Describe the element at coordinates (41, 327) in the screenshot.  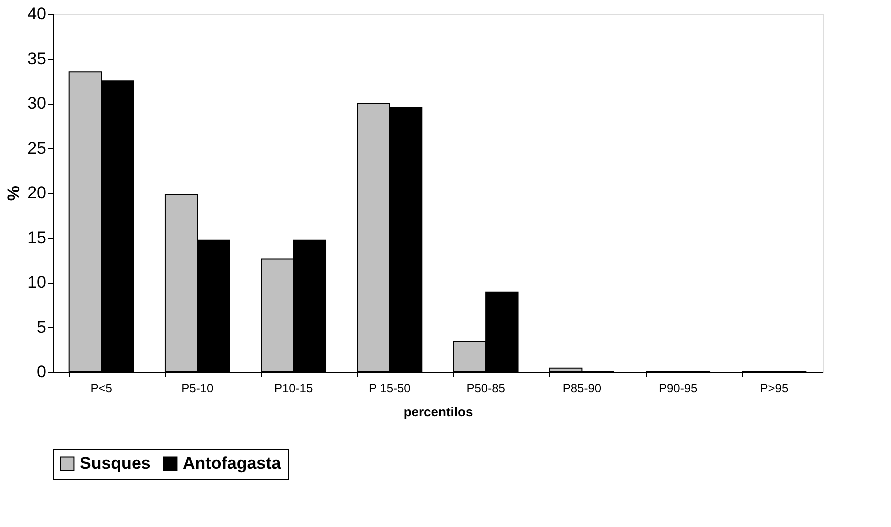
I see `y-tick-label: 5` at that location.